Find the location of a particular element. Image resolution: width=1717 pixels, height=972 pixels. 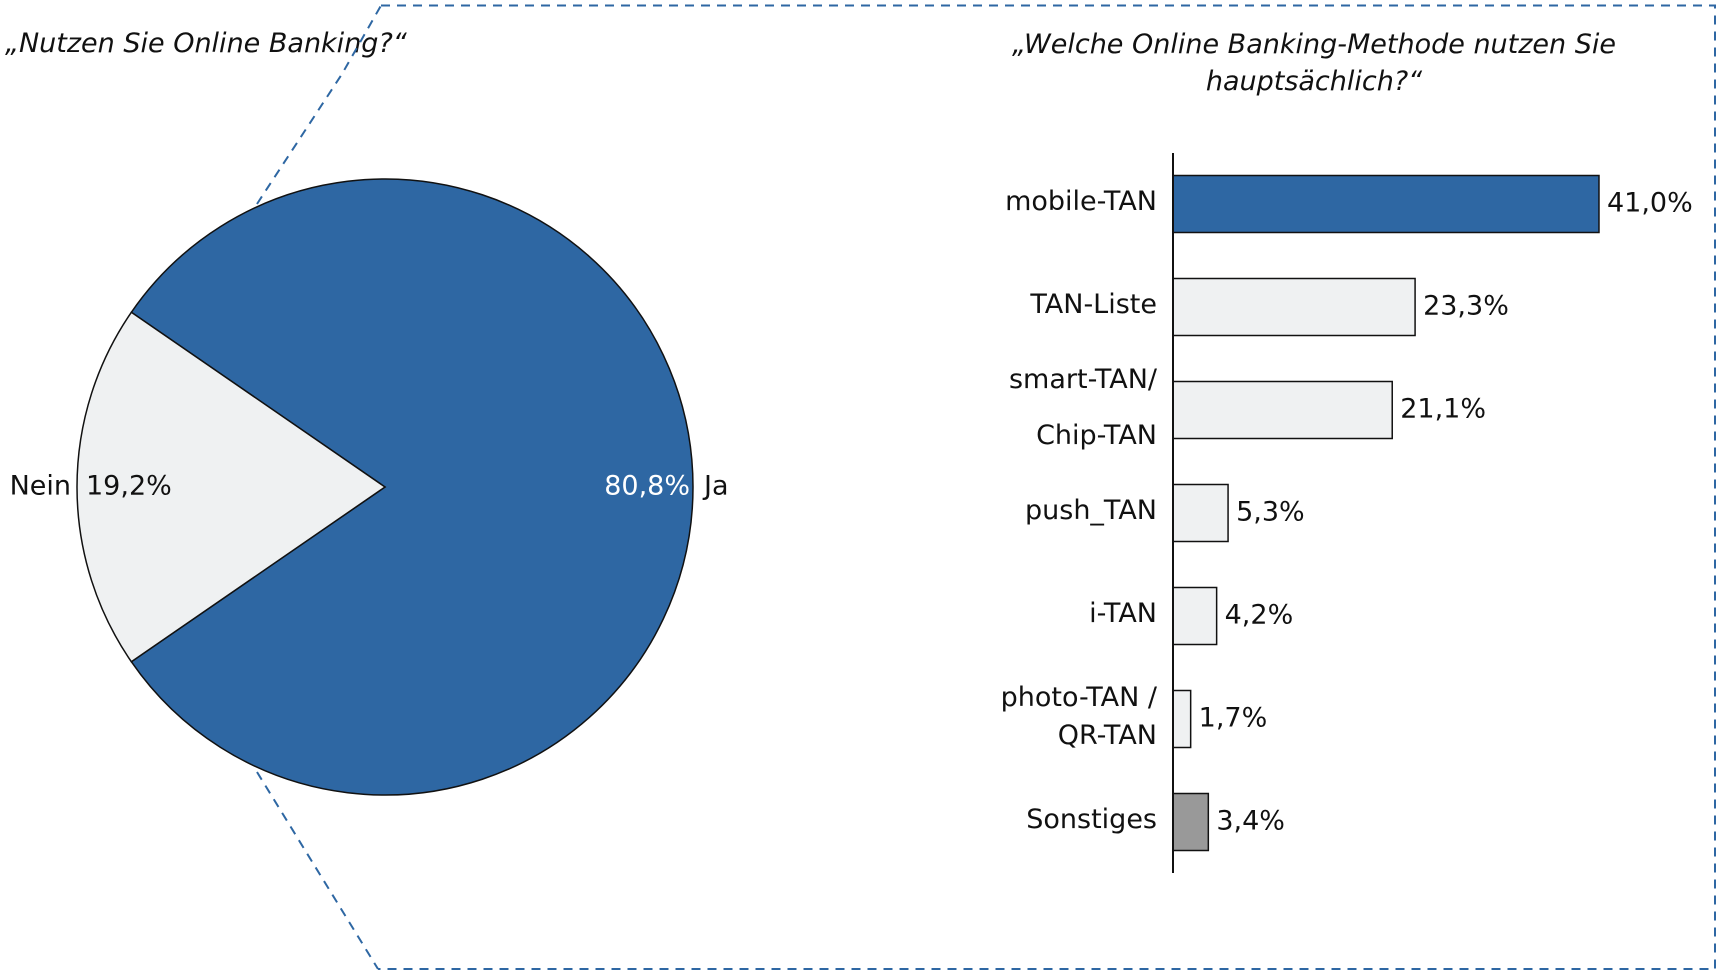

category-label: mobile-TAN is located at coordinates (1081, 201).